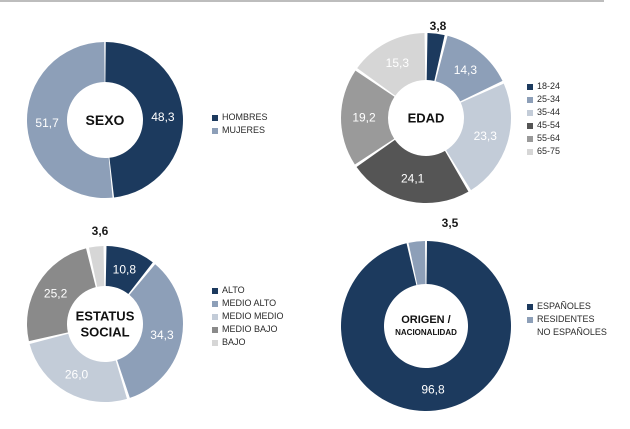 This screenshot has height=429, width=630. What do you see at coordinates (47, 123) in the screenshot?
I see `value-label-mujeres: 51,7` at bounding box center [47, 123].